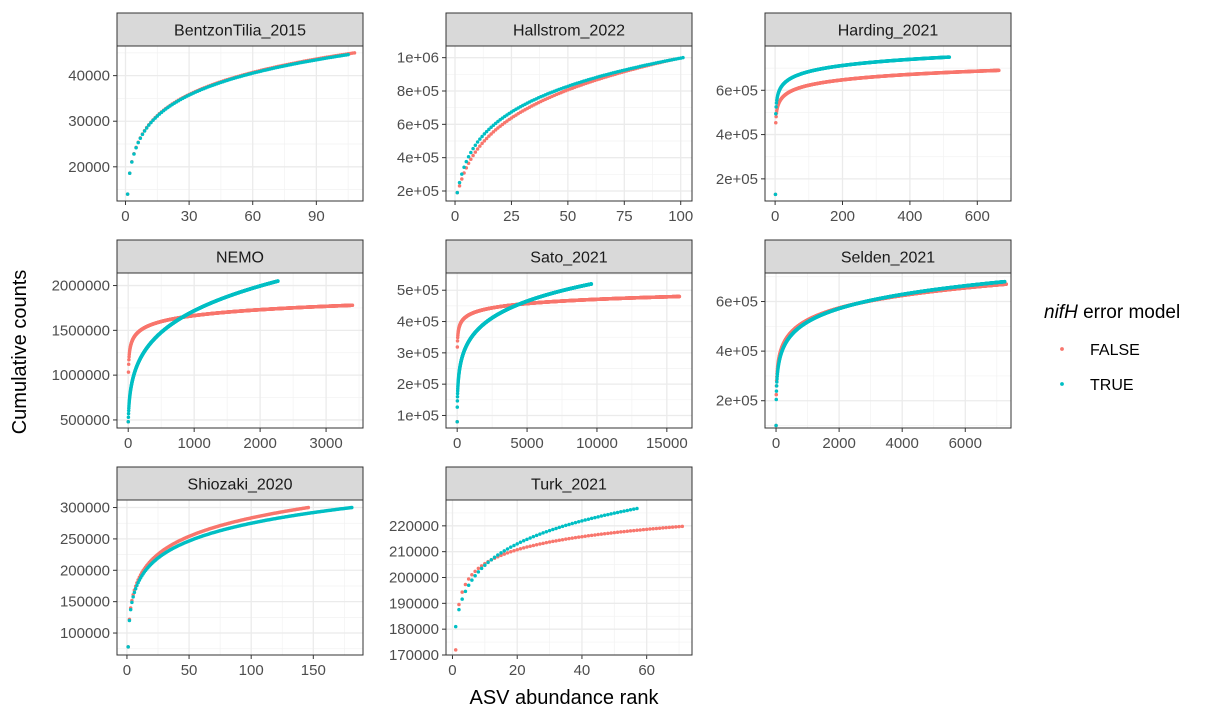 This screenshot has width=1224, height=720. What do you see at coordinates (888, 31) in the screenshot?
I see `panel-title: Harding_2021` at bounding box center [888, 31].